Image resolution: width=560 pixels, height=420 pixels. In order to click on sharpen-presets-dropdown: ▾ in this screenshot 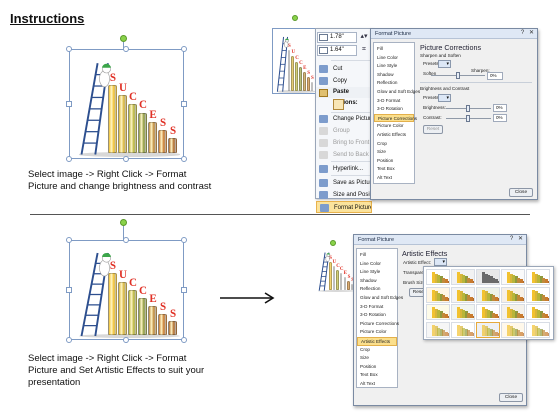, I will do `click(444, 64)`.